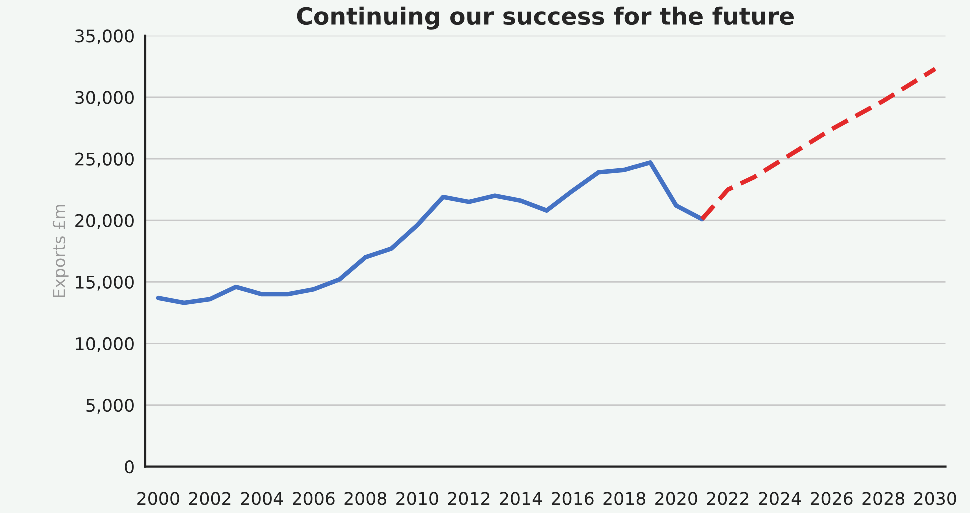  What do you see at coordinates (105, 37) in the screenshot?
I see `y-tick-label: 35,000` at bounding box center [105, 37].